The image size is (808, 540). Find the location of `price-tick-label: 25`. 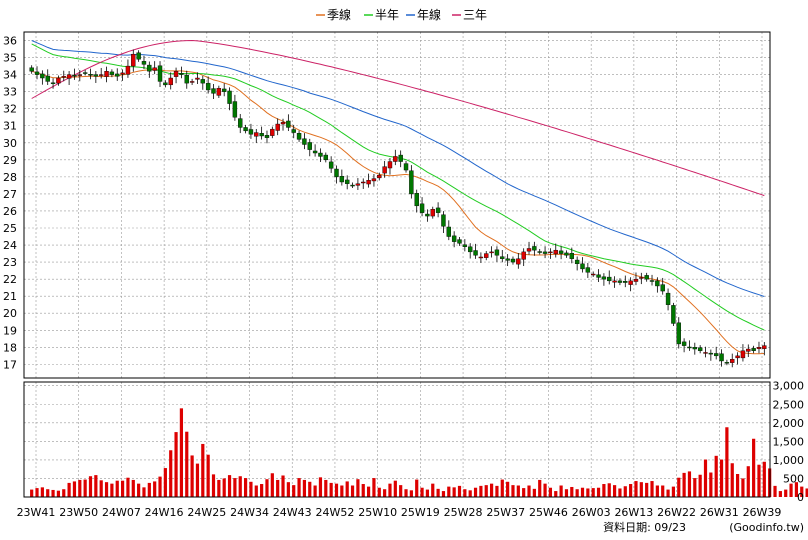

price-tick-label: 25 is located at coordinates (10, 228).